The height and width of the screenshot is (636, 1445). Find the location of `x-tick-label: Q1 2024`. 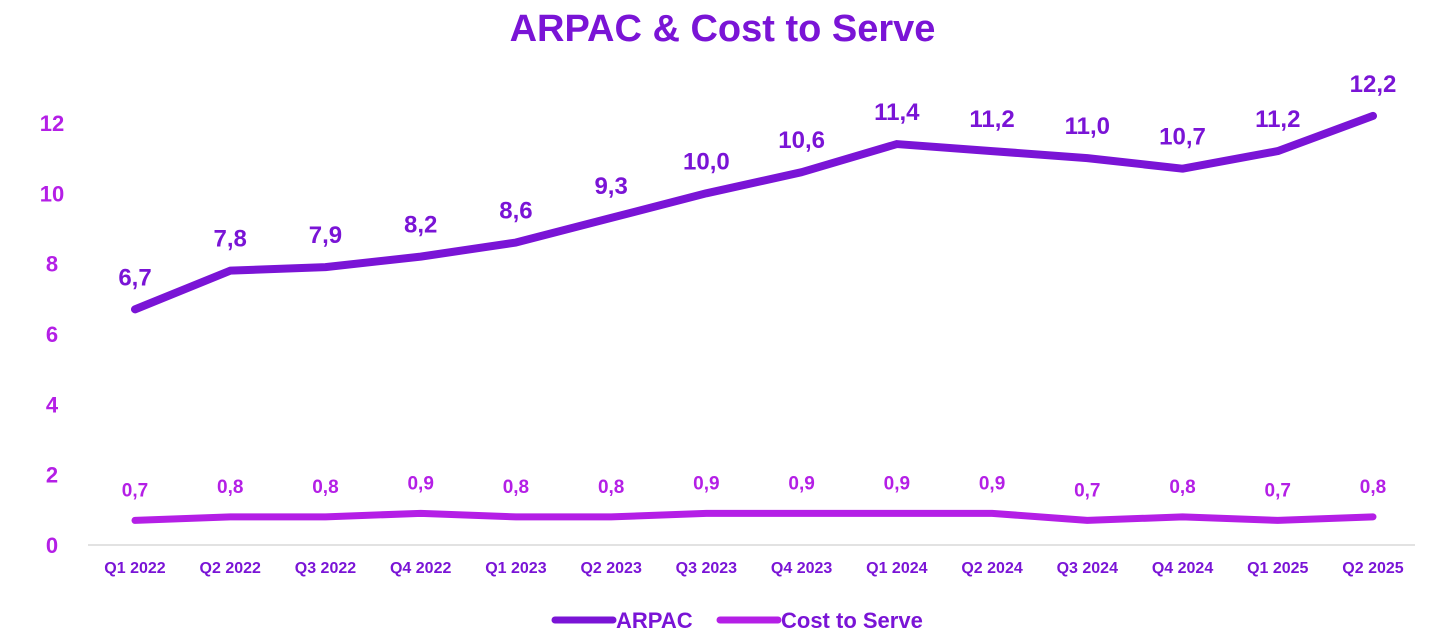

x-tick-label: Q1 2024 is located at coordinates (896, 568).